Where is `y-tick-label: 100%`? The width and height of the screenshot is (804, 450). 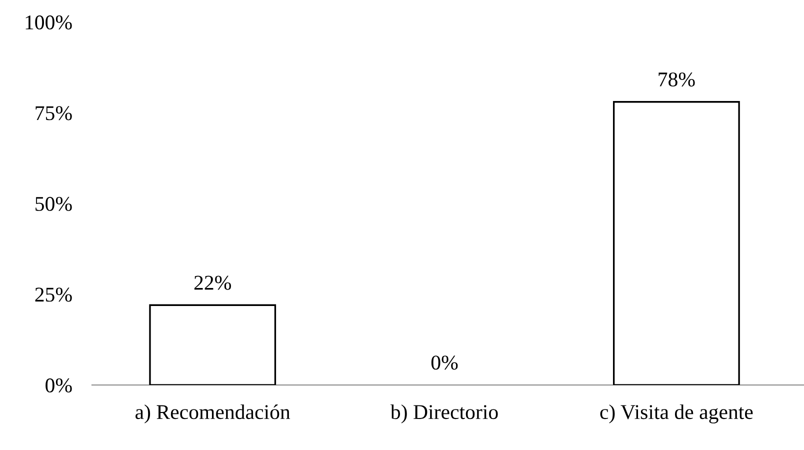 y-tick-label: 100% is located at coordinates (49, 22).